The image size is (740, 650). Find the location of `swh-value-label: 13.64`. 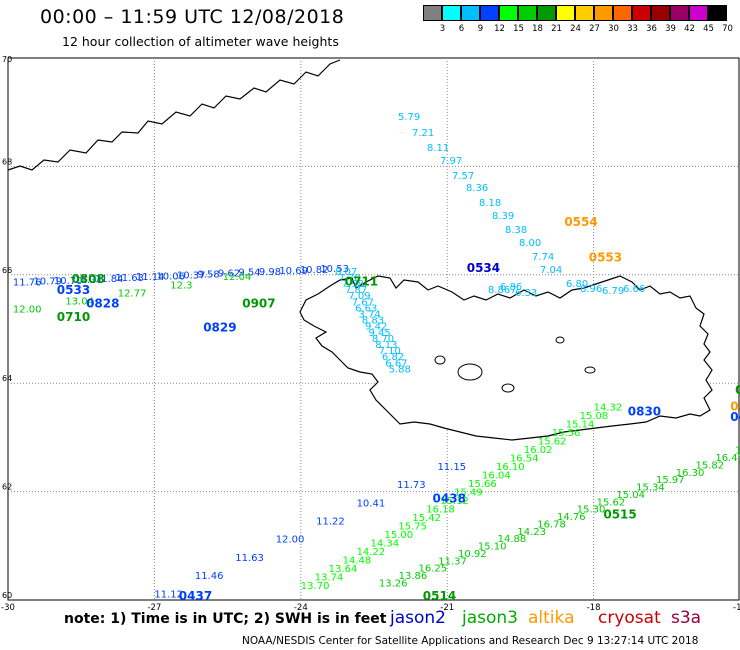

swh-value-label: 13.64 is located at coordinates (343, 569).